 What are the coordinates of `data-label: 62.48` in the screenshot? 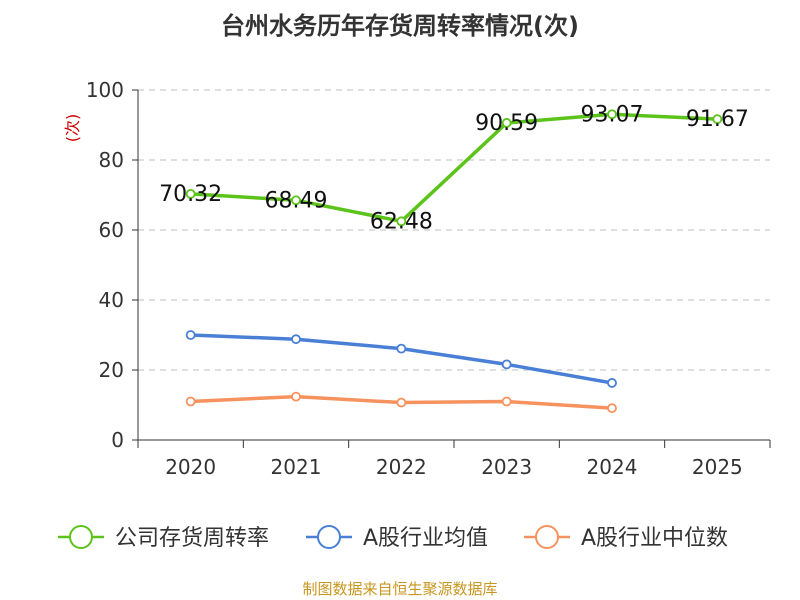 It's located at (401, 221).